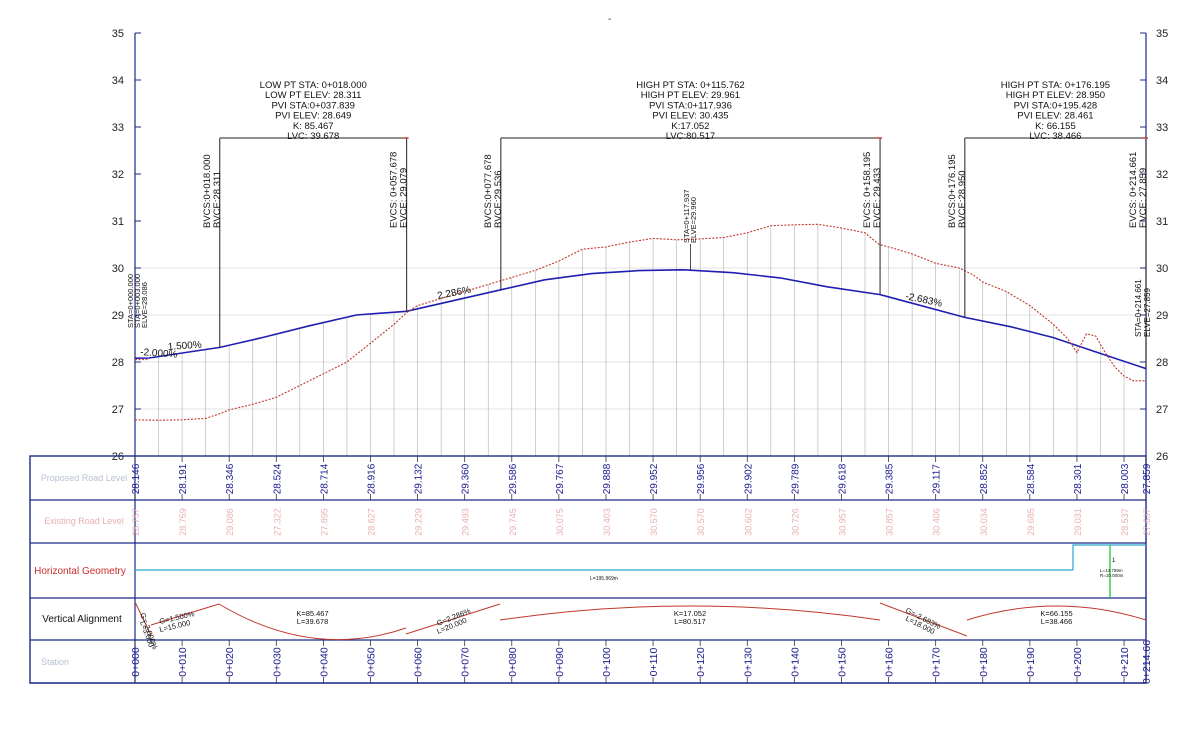 The width and height of the screenshot is (1200, 729). Describe the element at coordinates (118, 316) in the screenshot. I see `y-tick-label-left: 29` at that location.